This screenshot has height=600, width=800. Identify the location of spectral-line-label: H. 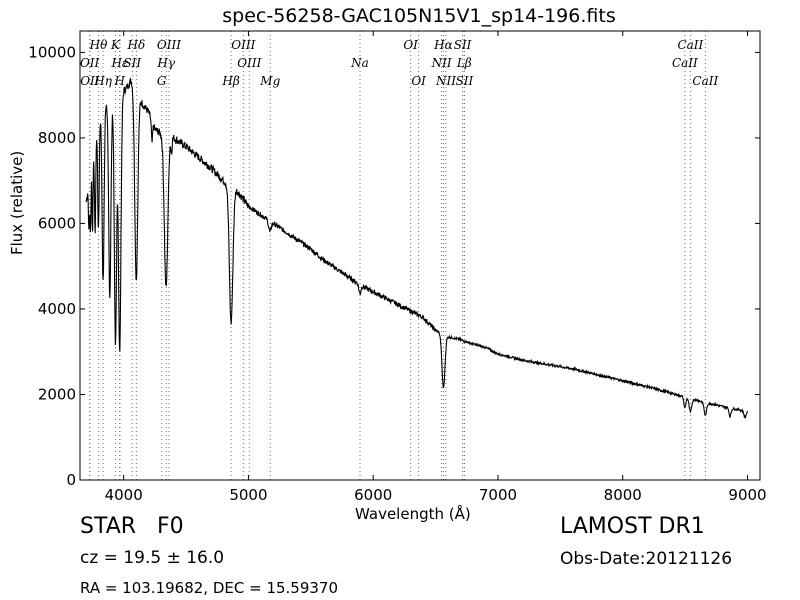
(119, 81).